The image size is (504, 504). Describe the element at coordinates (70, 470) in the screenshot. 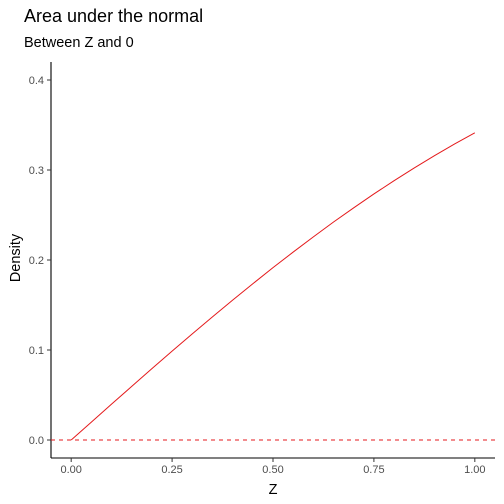

I see `x-tick-label: 0.00` at that location.